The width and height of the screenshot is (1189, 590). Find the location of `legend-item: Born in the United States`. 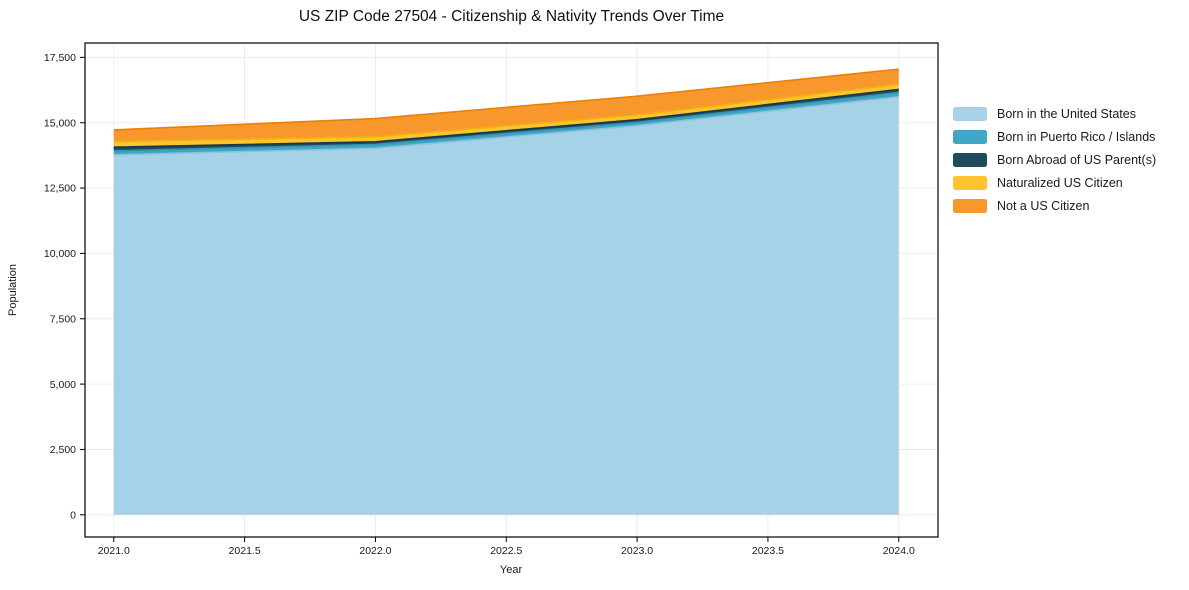

legend-item: Born in the United States is located at coordinates (1054, 113).